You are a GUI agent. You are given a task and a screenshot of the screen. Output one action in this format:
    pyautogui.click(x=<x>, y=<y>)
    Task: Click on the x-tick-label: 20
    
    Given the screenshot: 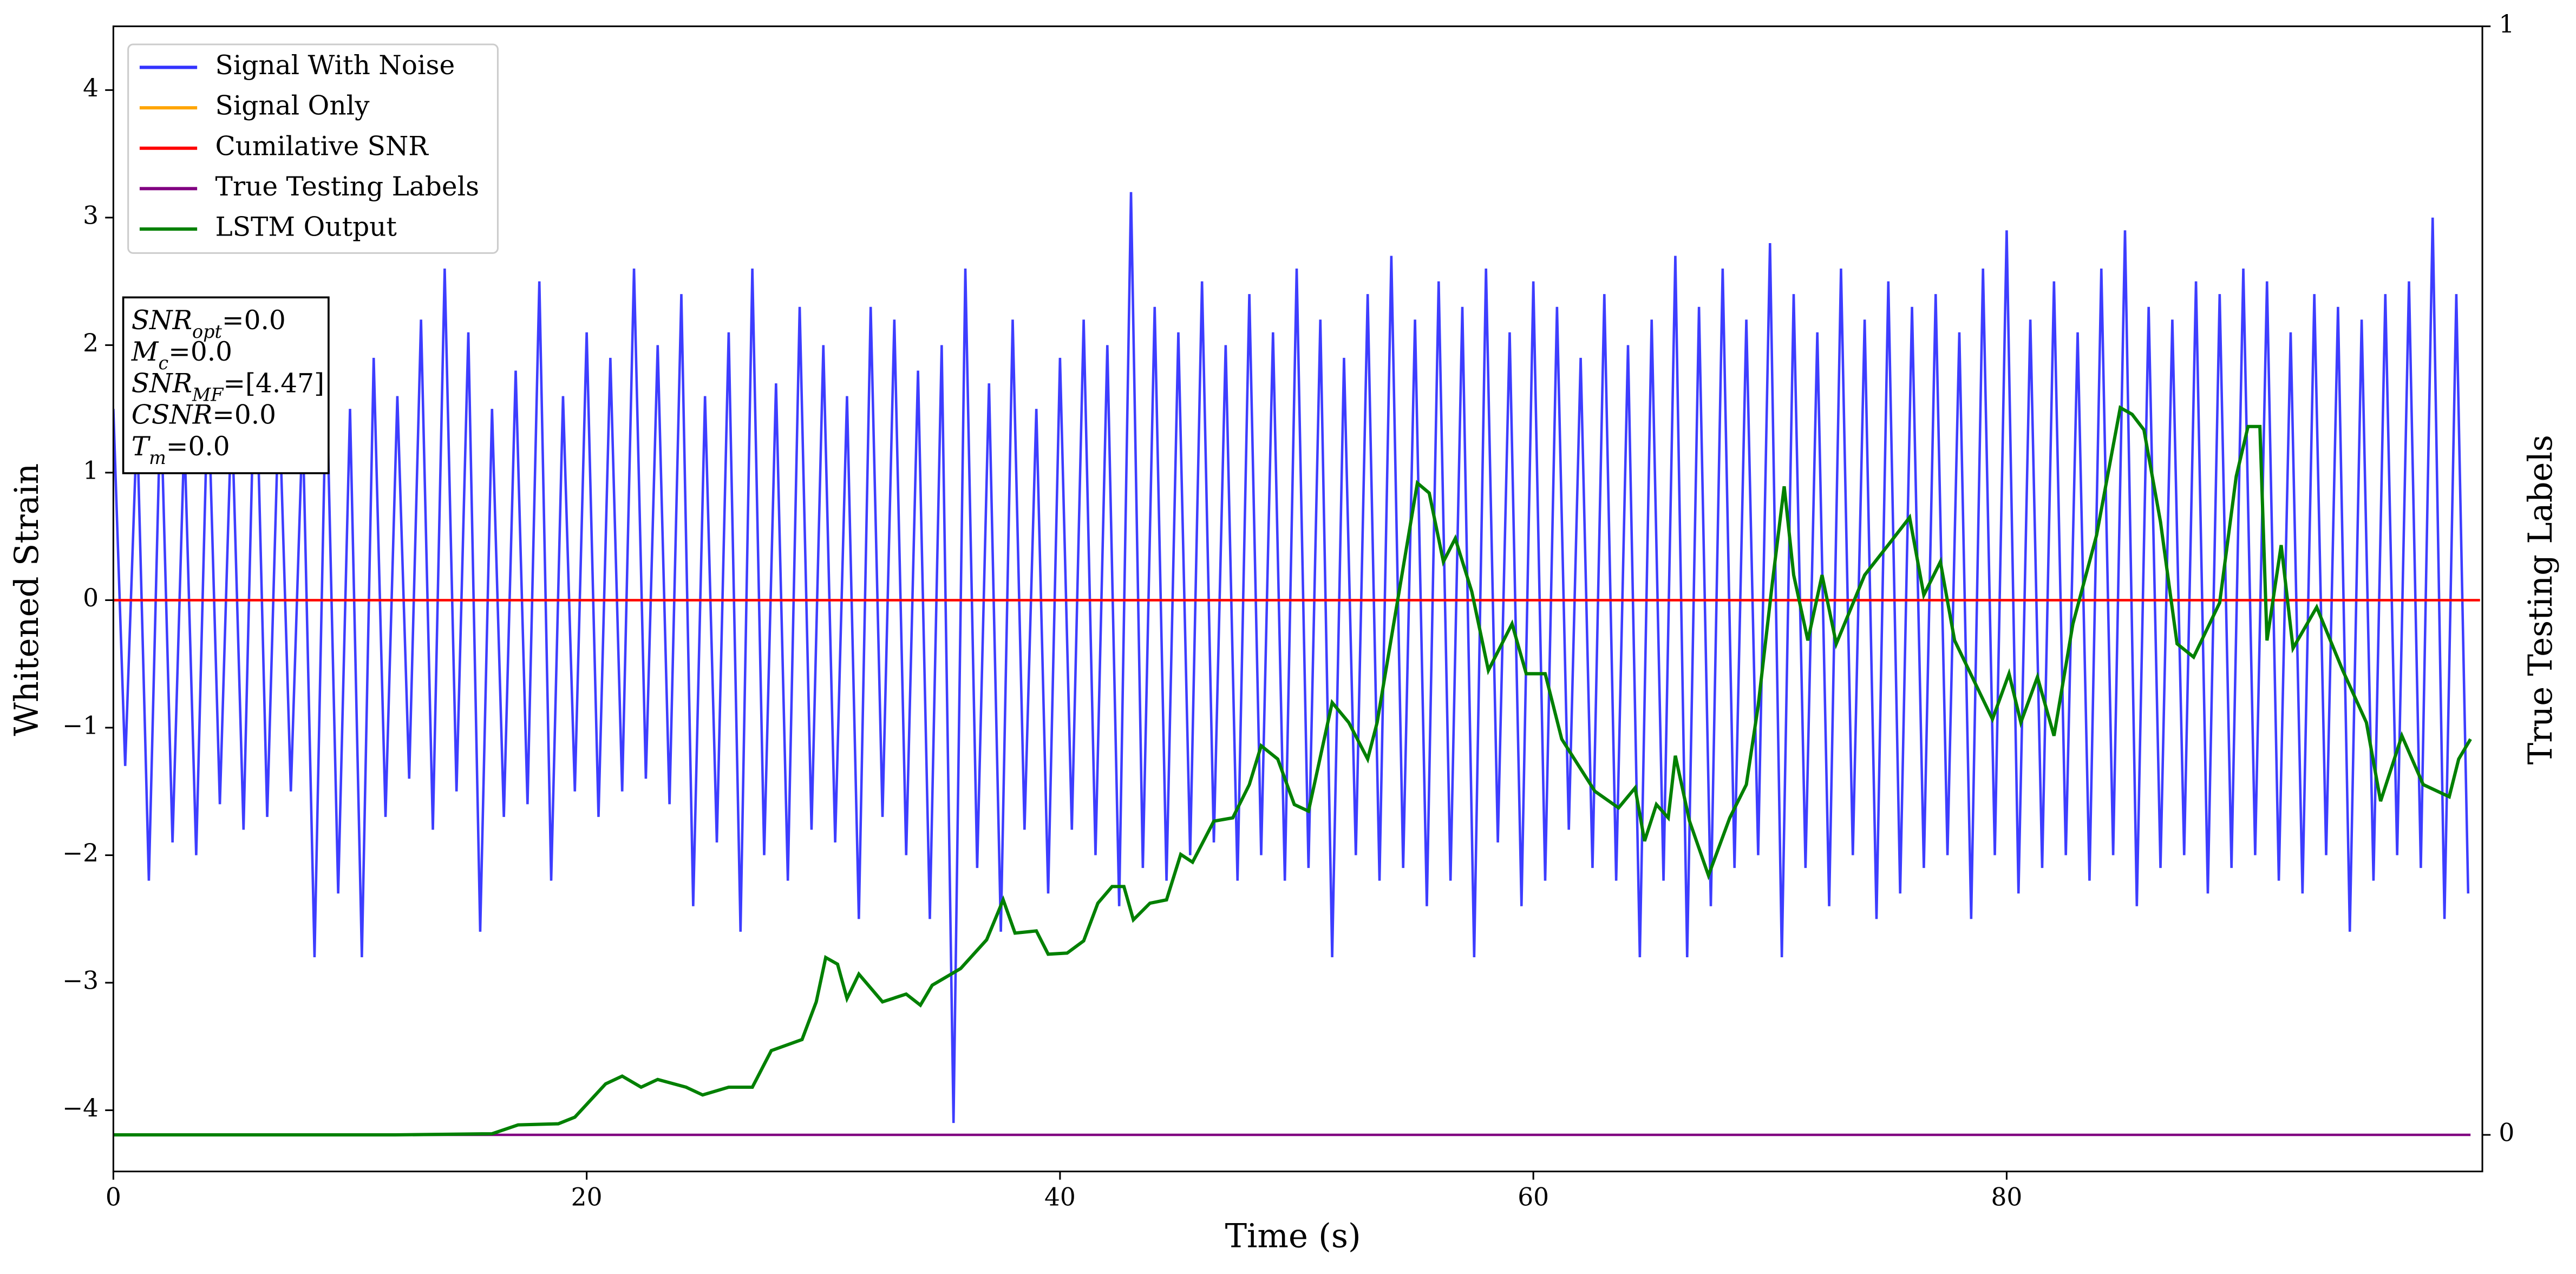 What is the action you would take?
    pyautogui.click(x=587, y=1197)
    